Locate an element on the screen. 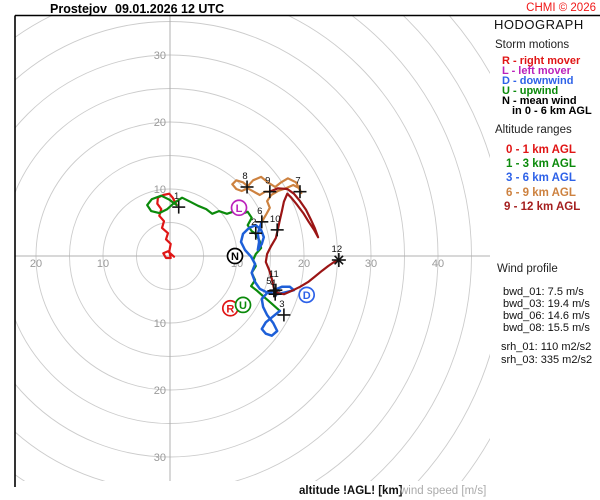 This screenshot has height=500, width=600. station-name: Prostejov is located at coordinates (78, 9).